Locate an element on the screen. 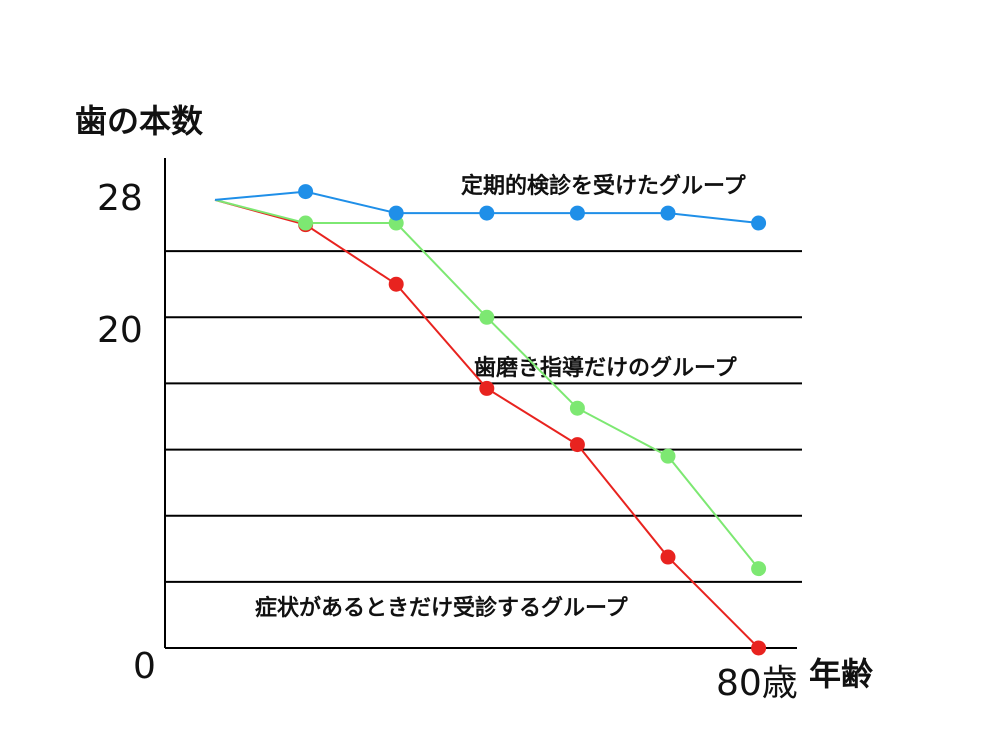 Image resolution: width=1000 pixels, height=750 pixels. y-tick-label-20: 20 is located at coordinates (120, 330).